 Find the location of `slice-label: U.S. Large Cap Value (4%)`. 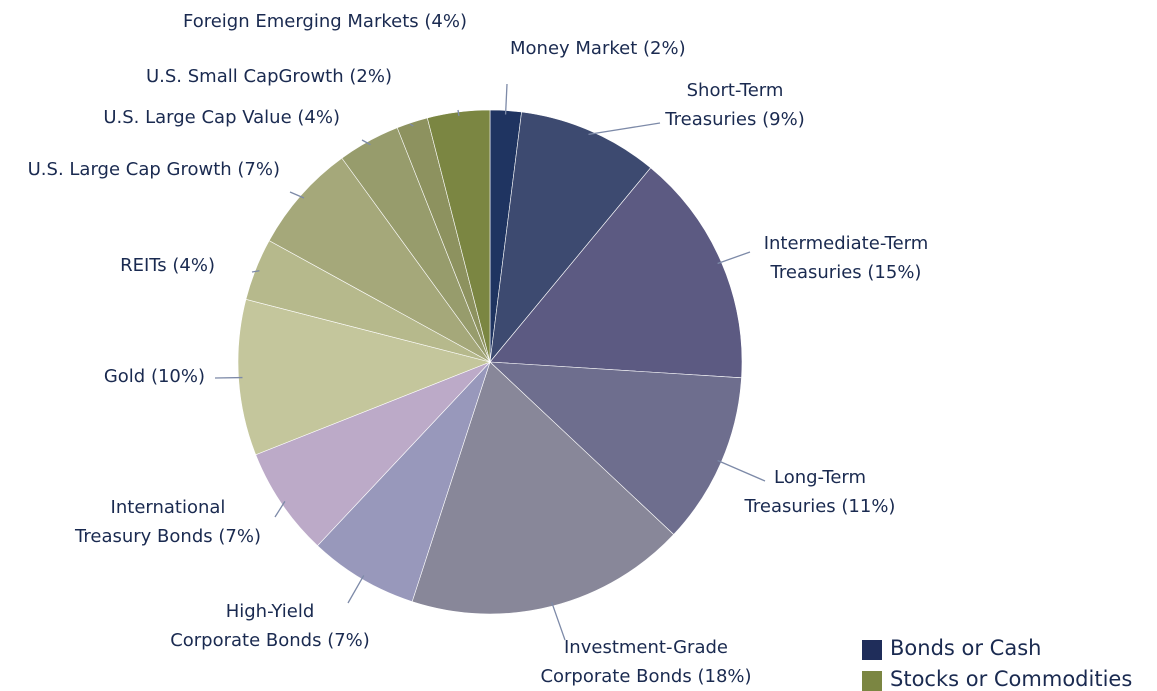

slice-label: U.S. Large Cap Value (4%) is located at coordinates (221, 117).